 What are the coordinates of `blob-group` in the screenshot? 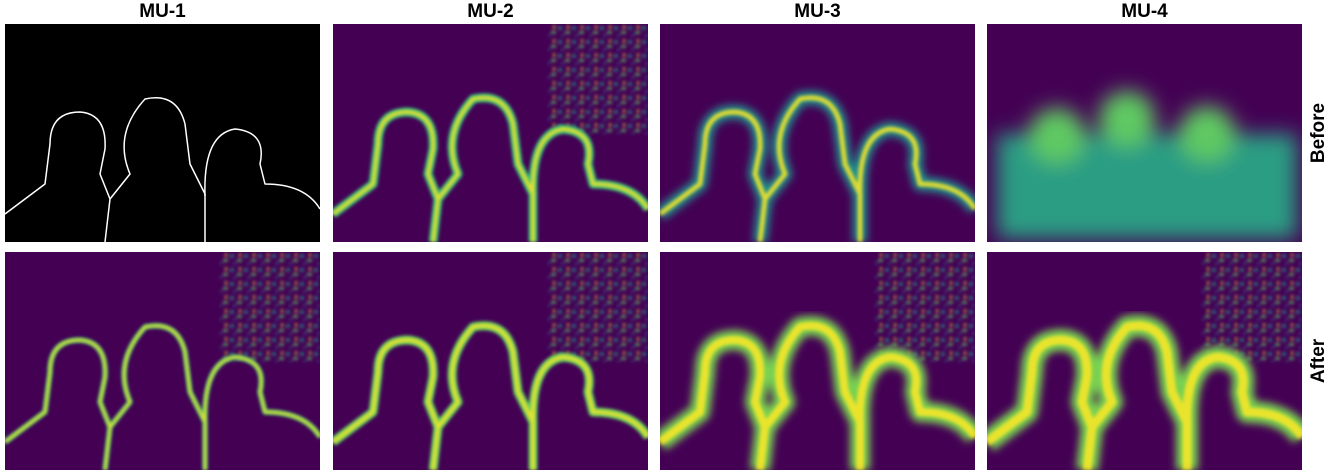 It's located at (1147, 165).